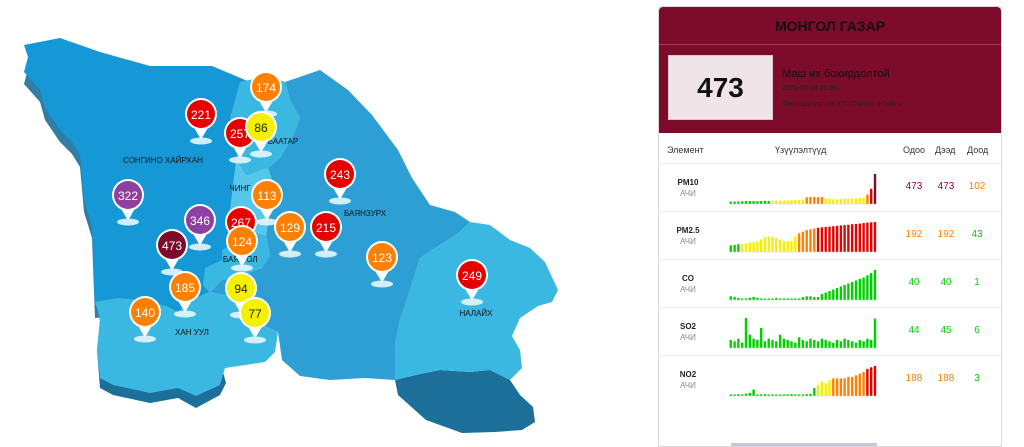 The width and height of the screenshot is (1024, 447). Describe the element at coordinates (326, 228) in the screenshot. I see `marker-value: 215` at that location.